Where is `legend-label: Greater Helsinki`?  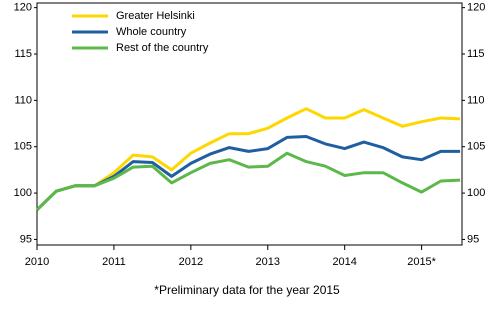
legend-label: Greater Helsinki is located at coordinates (155, 16).